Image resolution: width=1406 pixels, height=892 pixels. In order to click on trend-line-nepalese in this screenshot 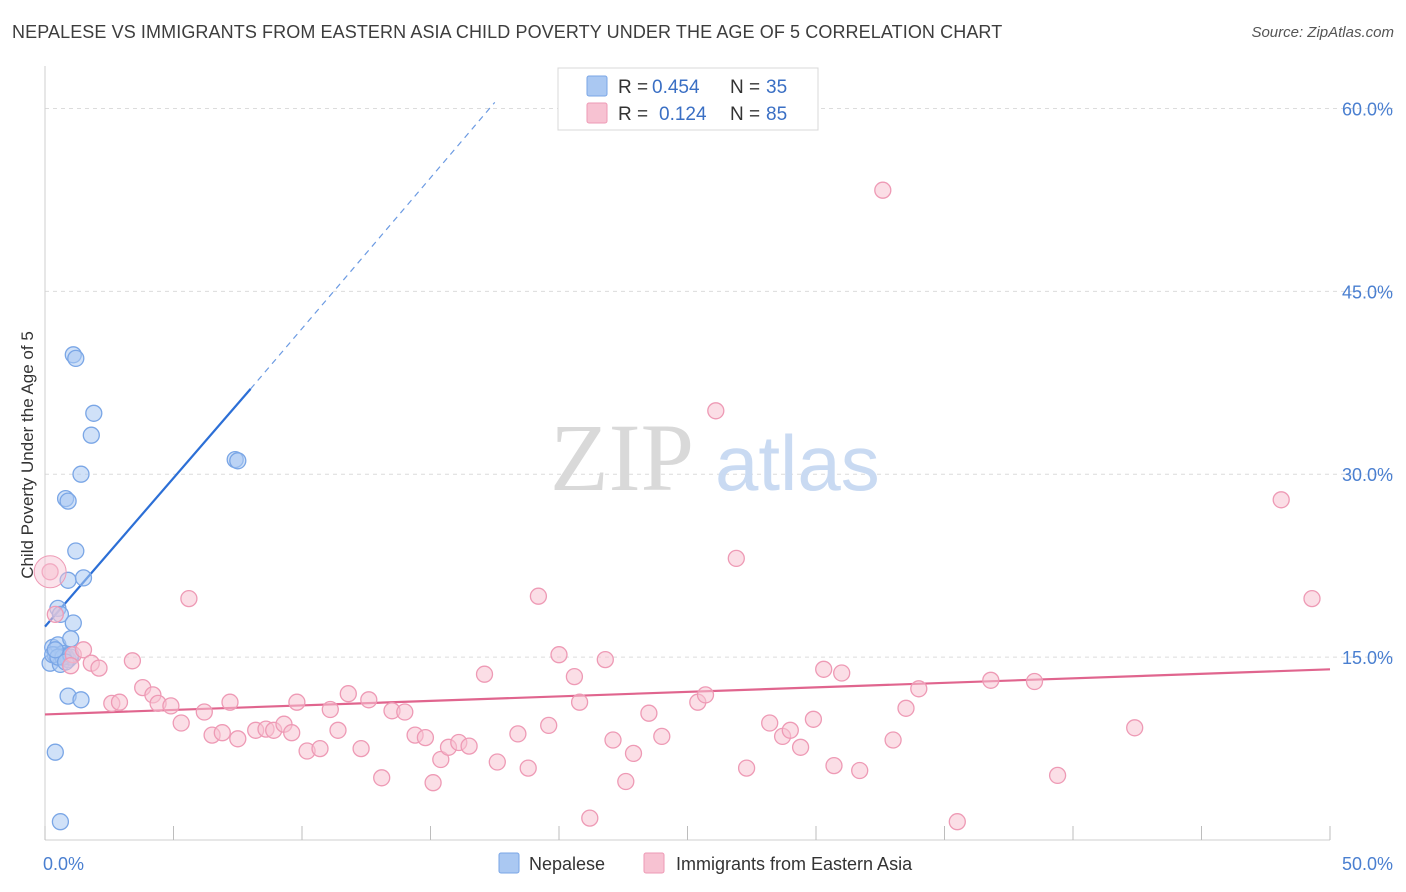, I will do `click(148, 508)`.